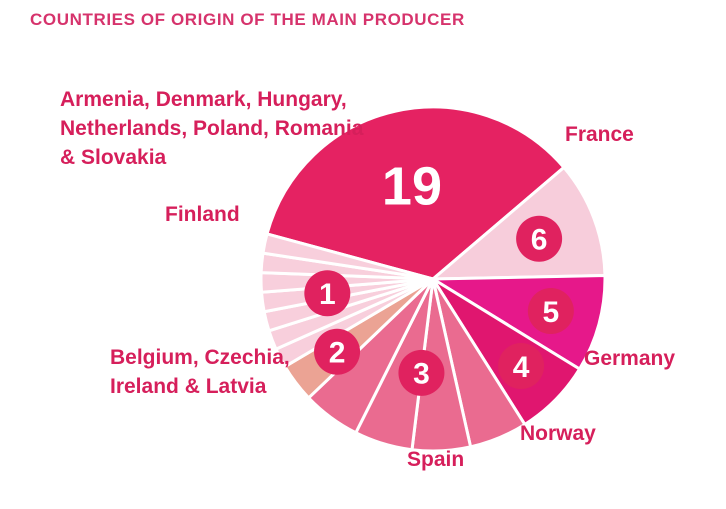  Describe the element at coordinates (436, 459) in the screenshot. I see `label-spain: Spain` at that location.